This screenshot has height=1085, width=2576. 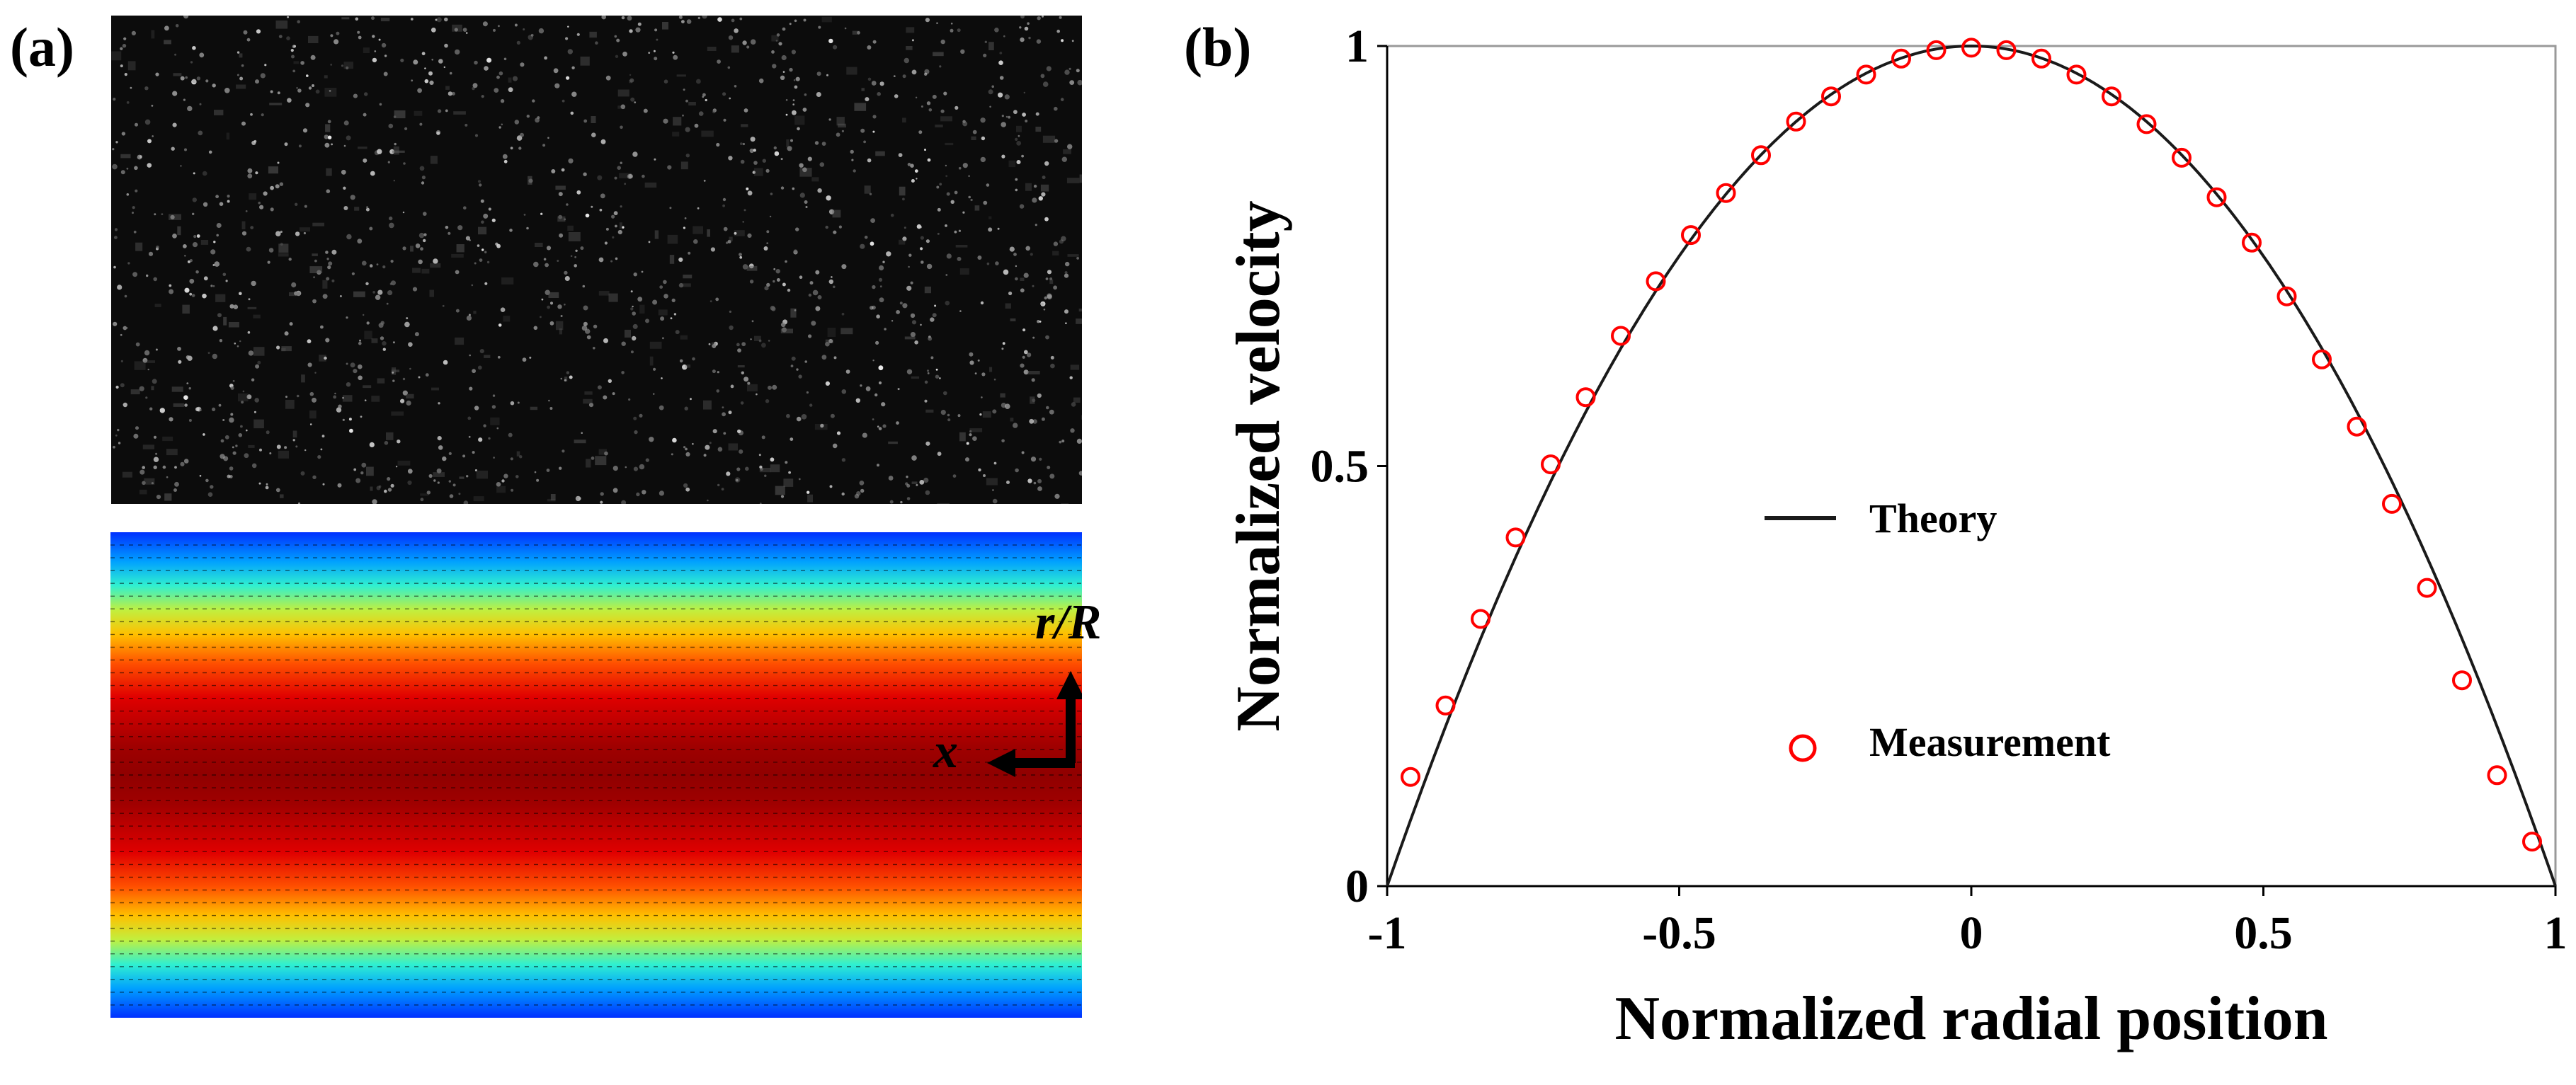 I want to click on x-tick-label: 0, so click(x=1971, y=933).